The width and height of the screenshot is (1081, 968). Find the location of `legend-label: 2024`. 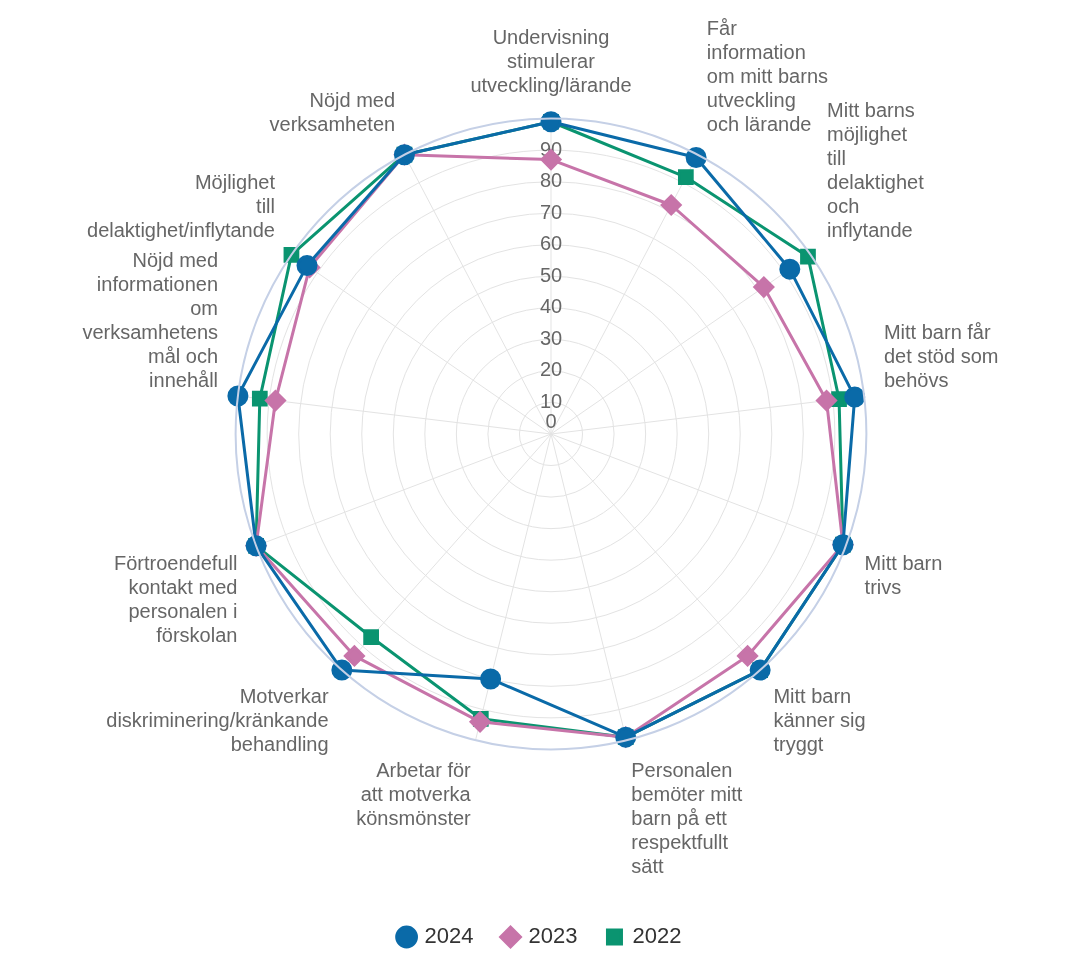

legend-label: 2024 is located at coordinates (449, 936).